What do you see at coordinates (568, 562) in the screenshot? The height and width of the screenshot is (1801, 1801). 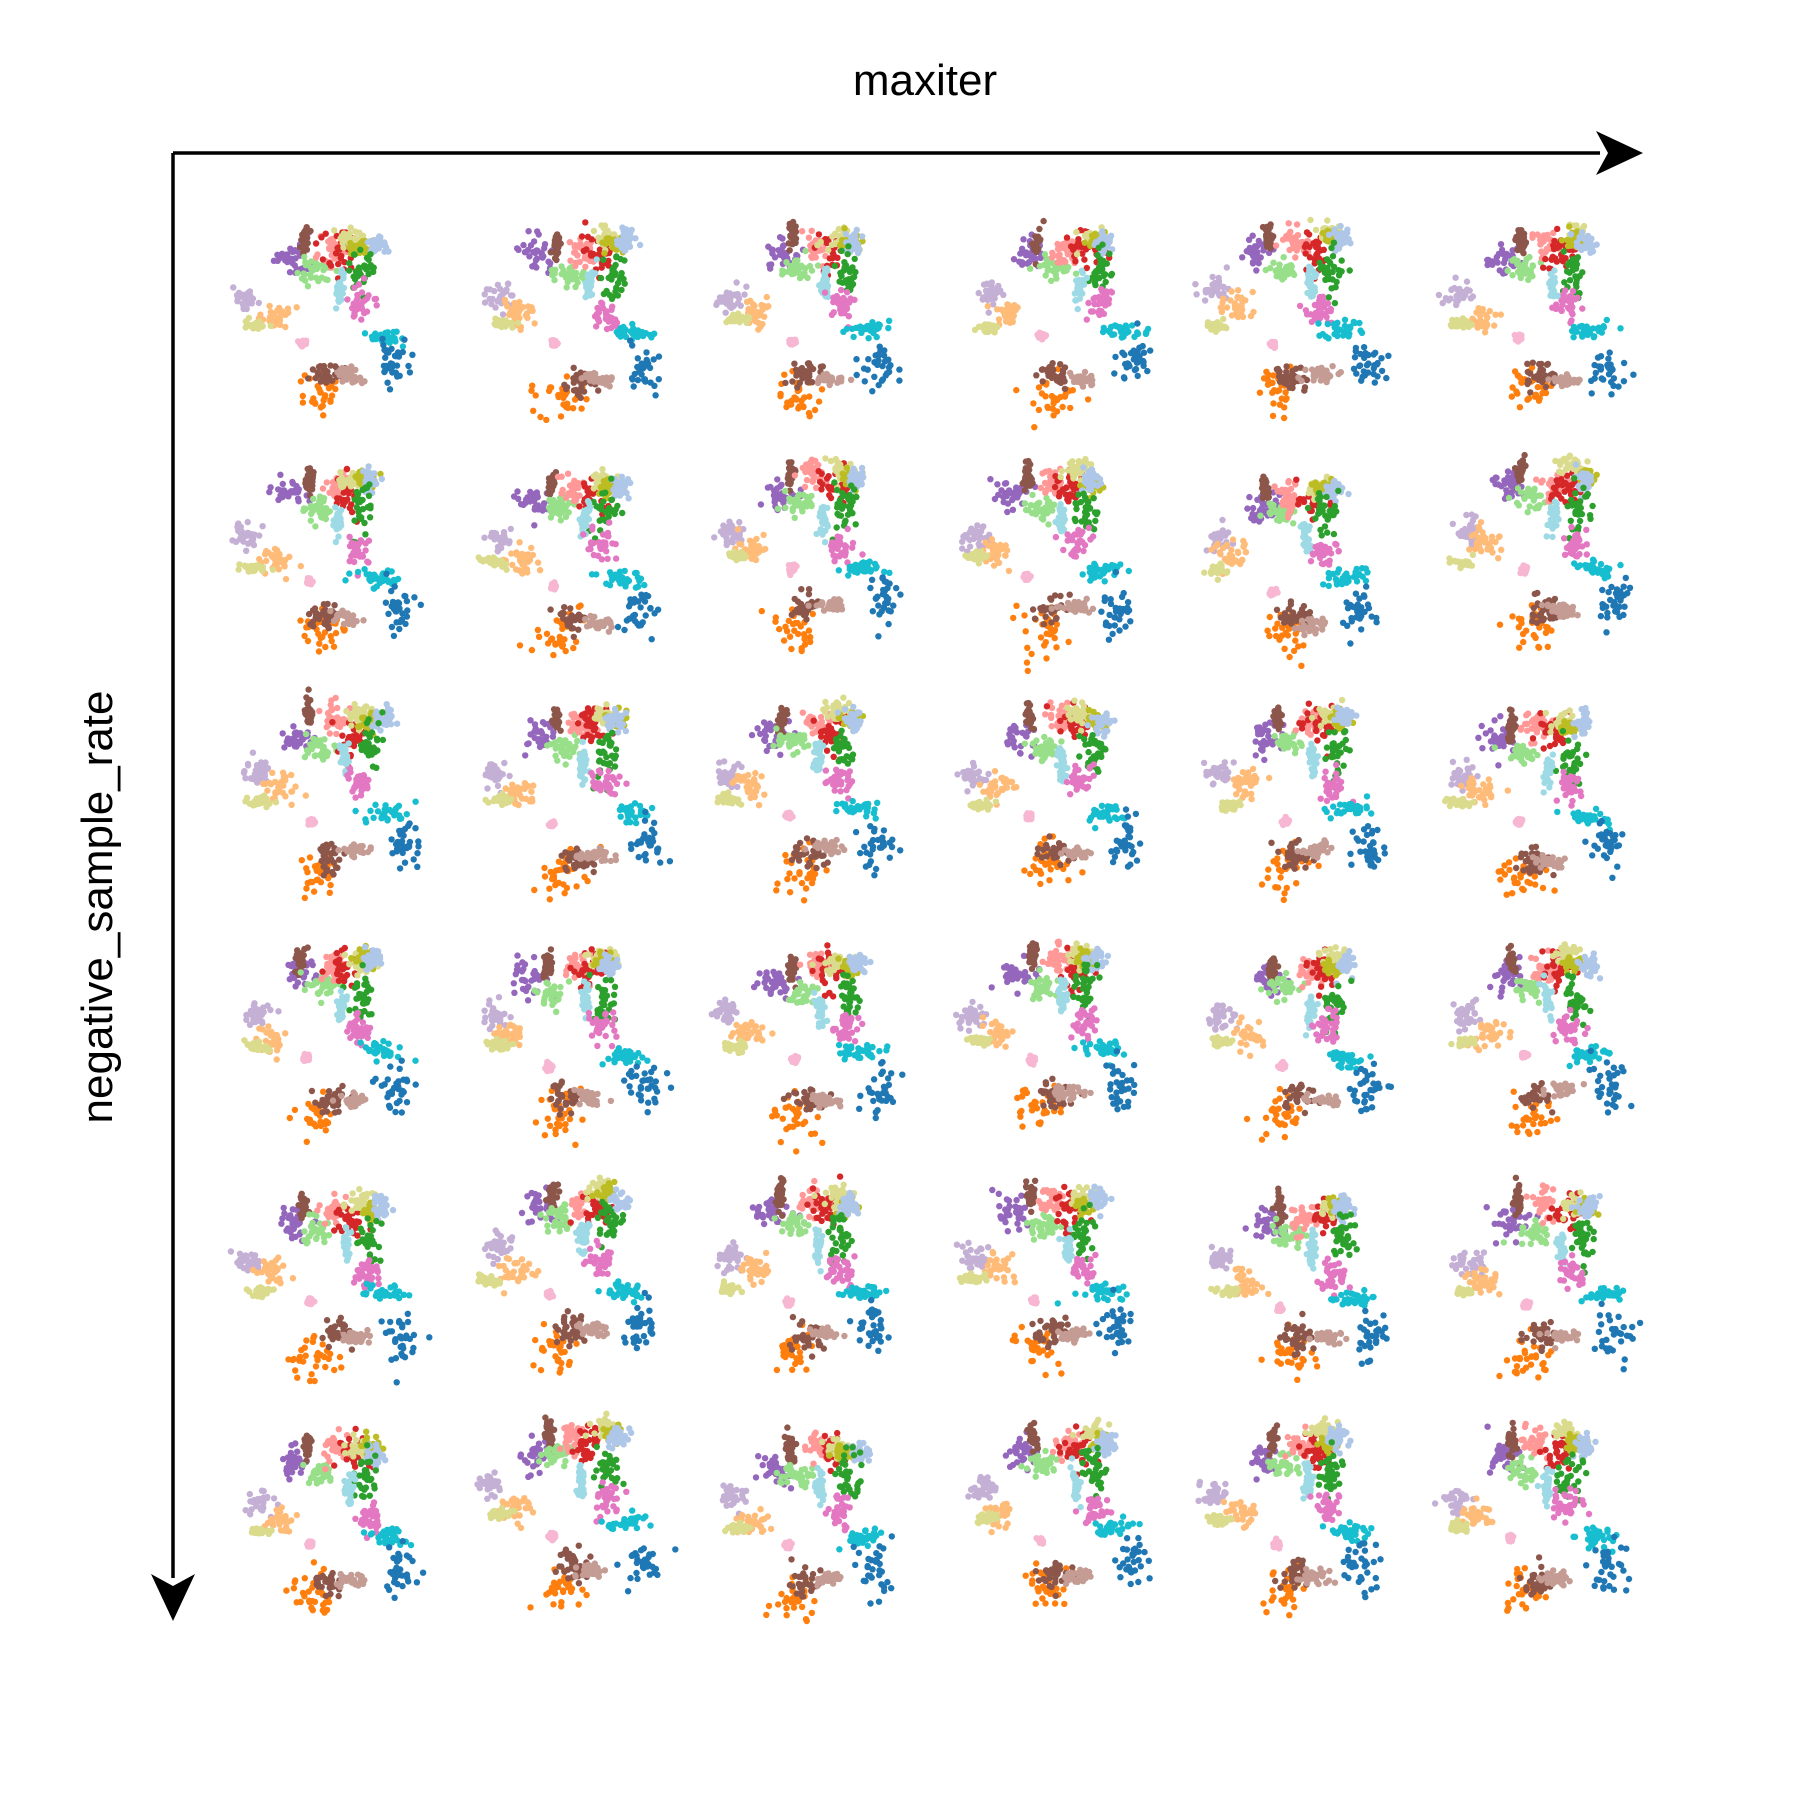 I see `scatter-panel-r2-c2` at bounding box center [568, 562].